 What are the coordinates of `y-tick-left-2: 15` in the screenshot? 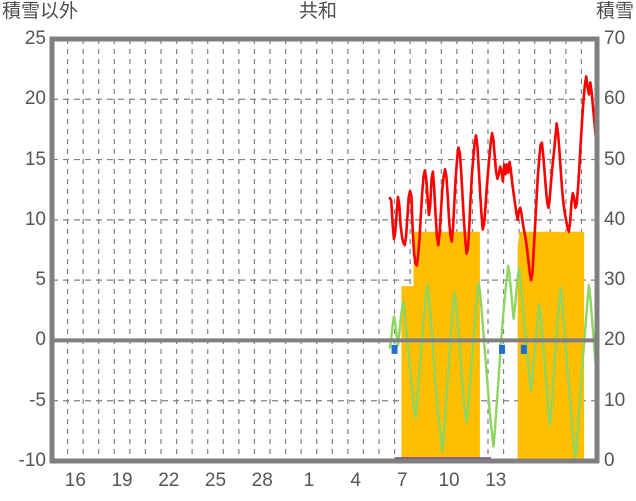 It's located at (35, 159).